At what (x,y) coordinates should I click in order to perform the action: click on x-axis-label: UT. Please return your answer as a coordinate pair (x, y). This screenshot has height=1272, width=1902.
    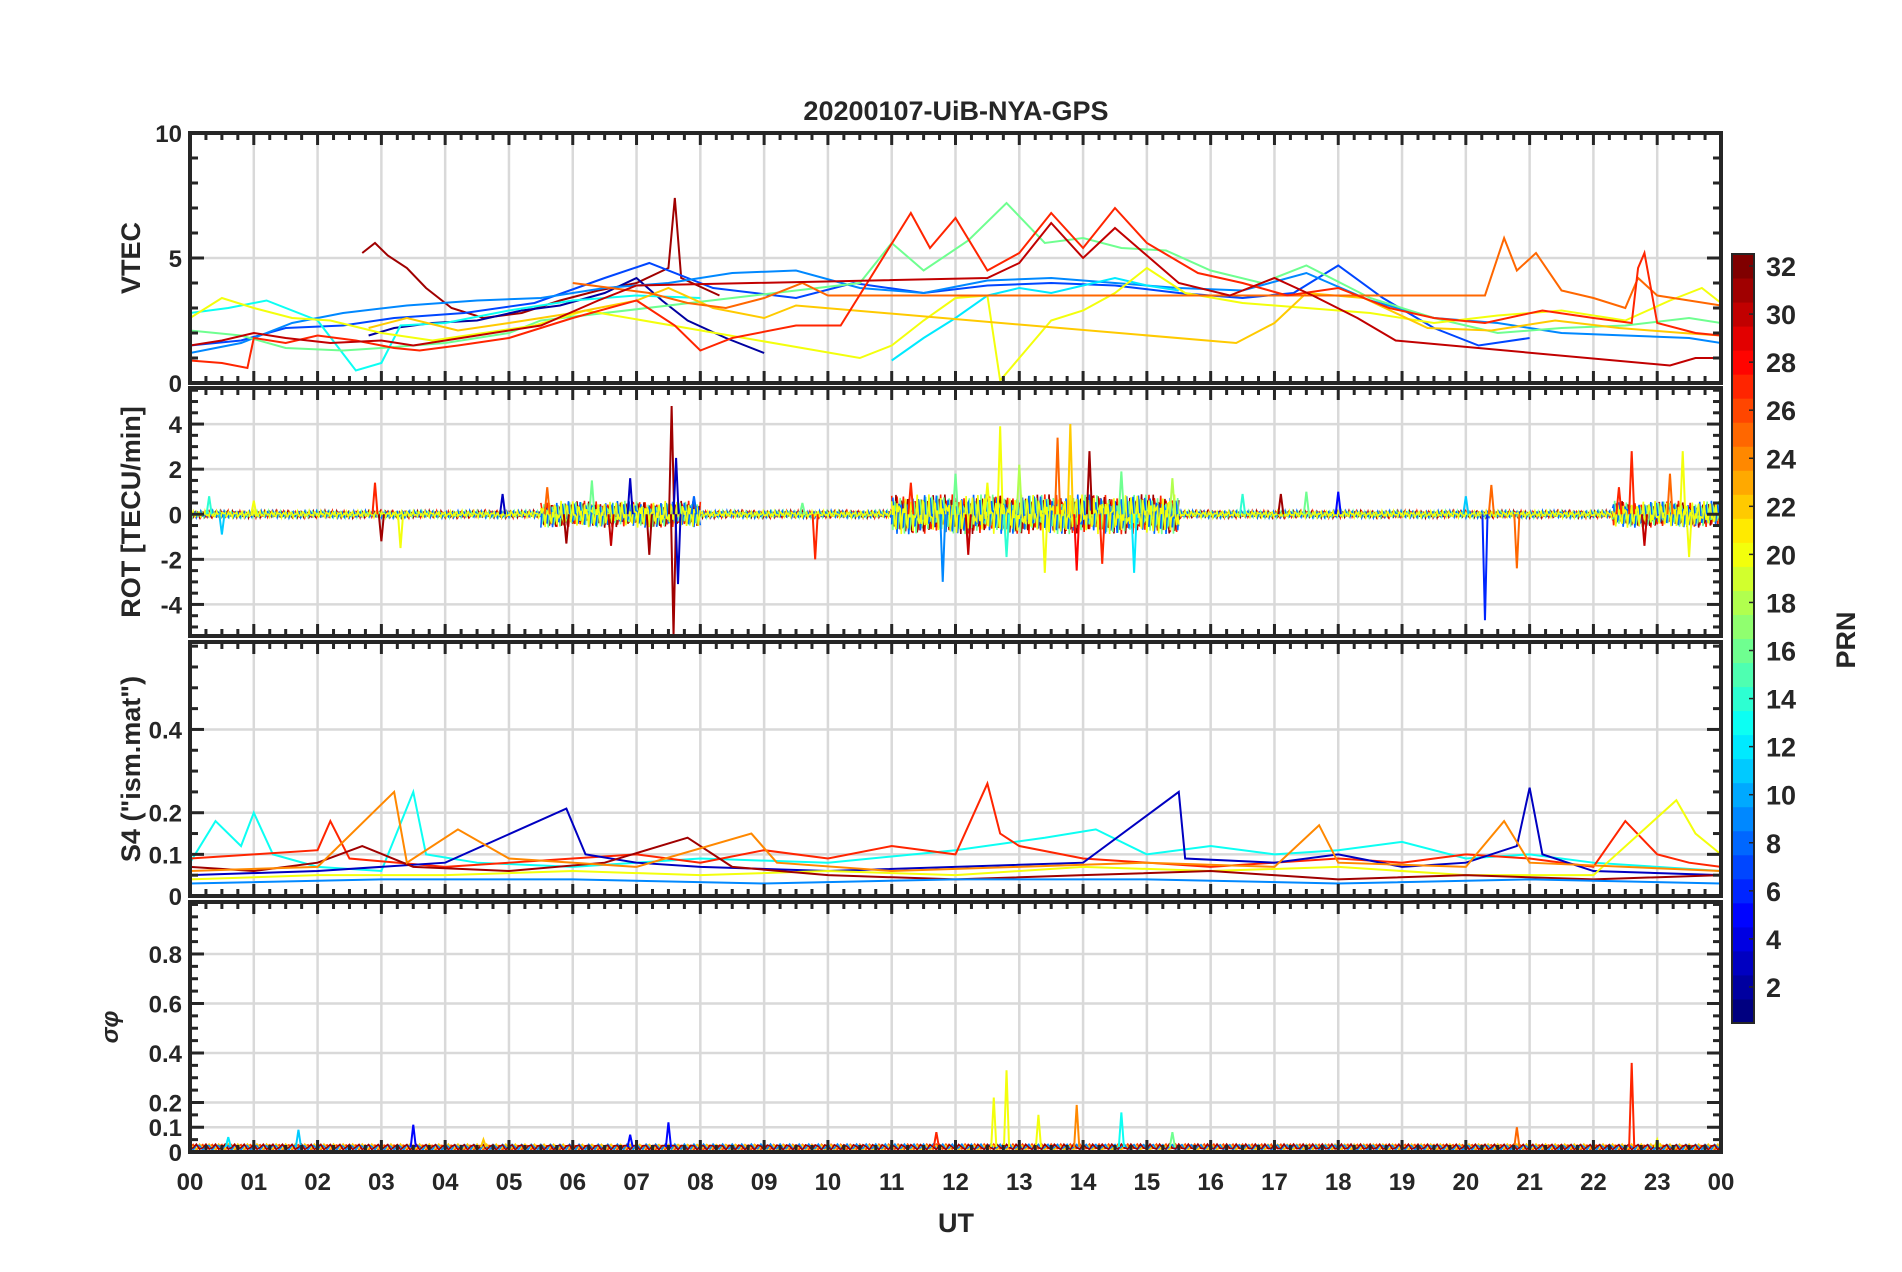
    Looking at the image, I should click on (956, 1223).